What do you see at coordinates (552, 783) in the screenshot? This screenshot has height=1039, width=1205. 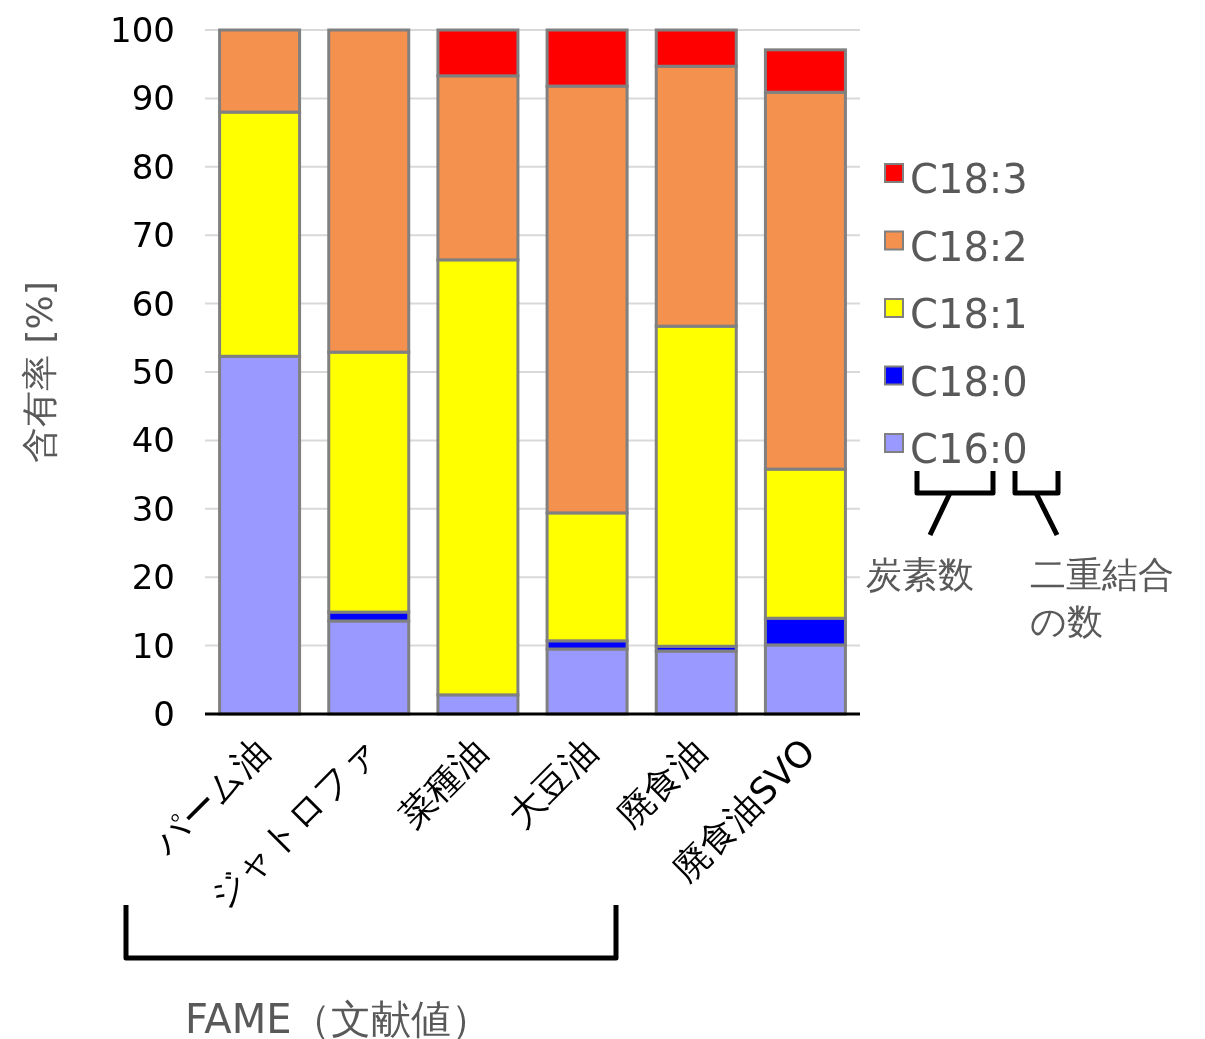 I see `x-tick-label: 大豆油` at bounding box center [552, 783].